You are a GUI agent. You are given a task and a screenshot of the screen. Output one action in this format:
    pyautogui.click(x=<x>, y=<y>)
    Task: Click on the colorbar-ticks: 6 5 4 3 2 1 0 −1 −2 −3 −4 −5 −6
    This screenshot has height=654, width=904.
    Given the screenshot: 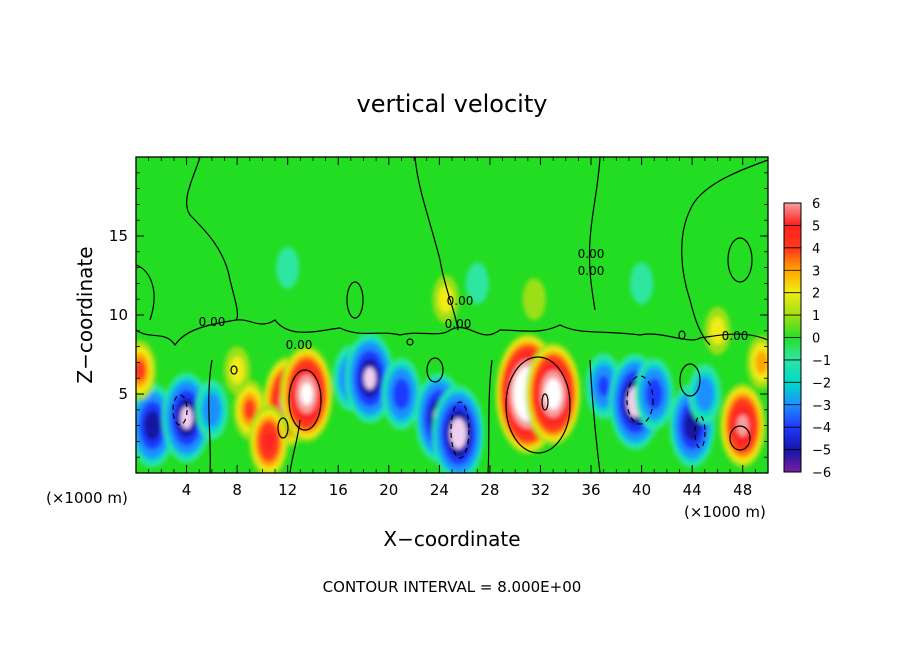 What is the action you would take?
    pyautogui.click(x=807, y=339)
    